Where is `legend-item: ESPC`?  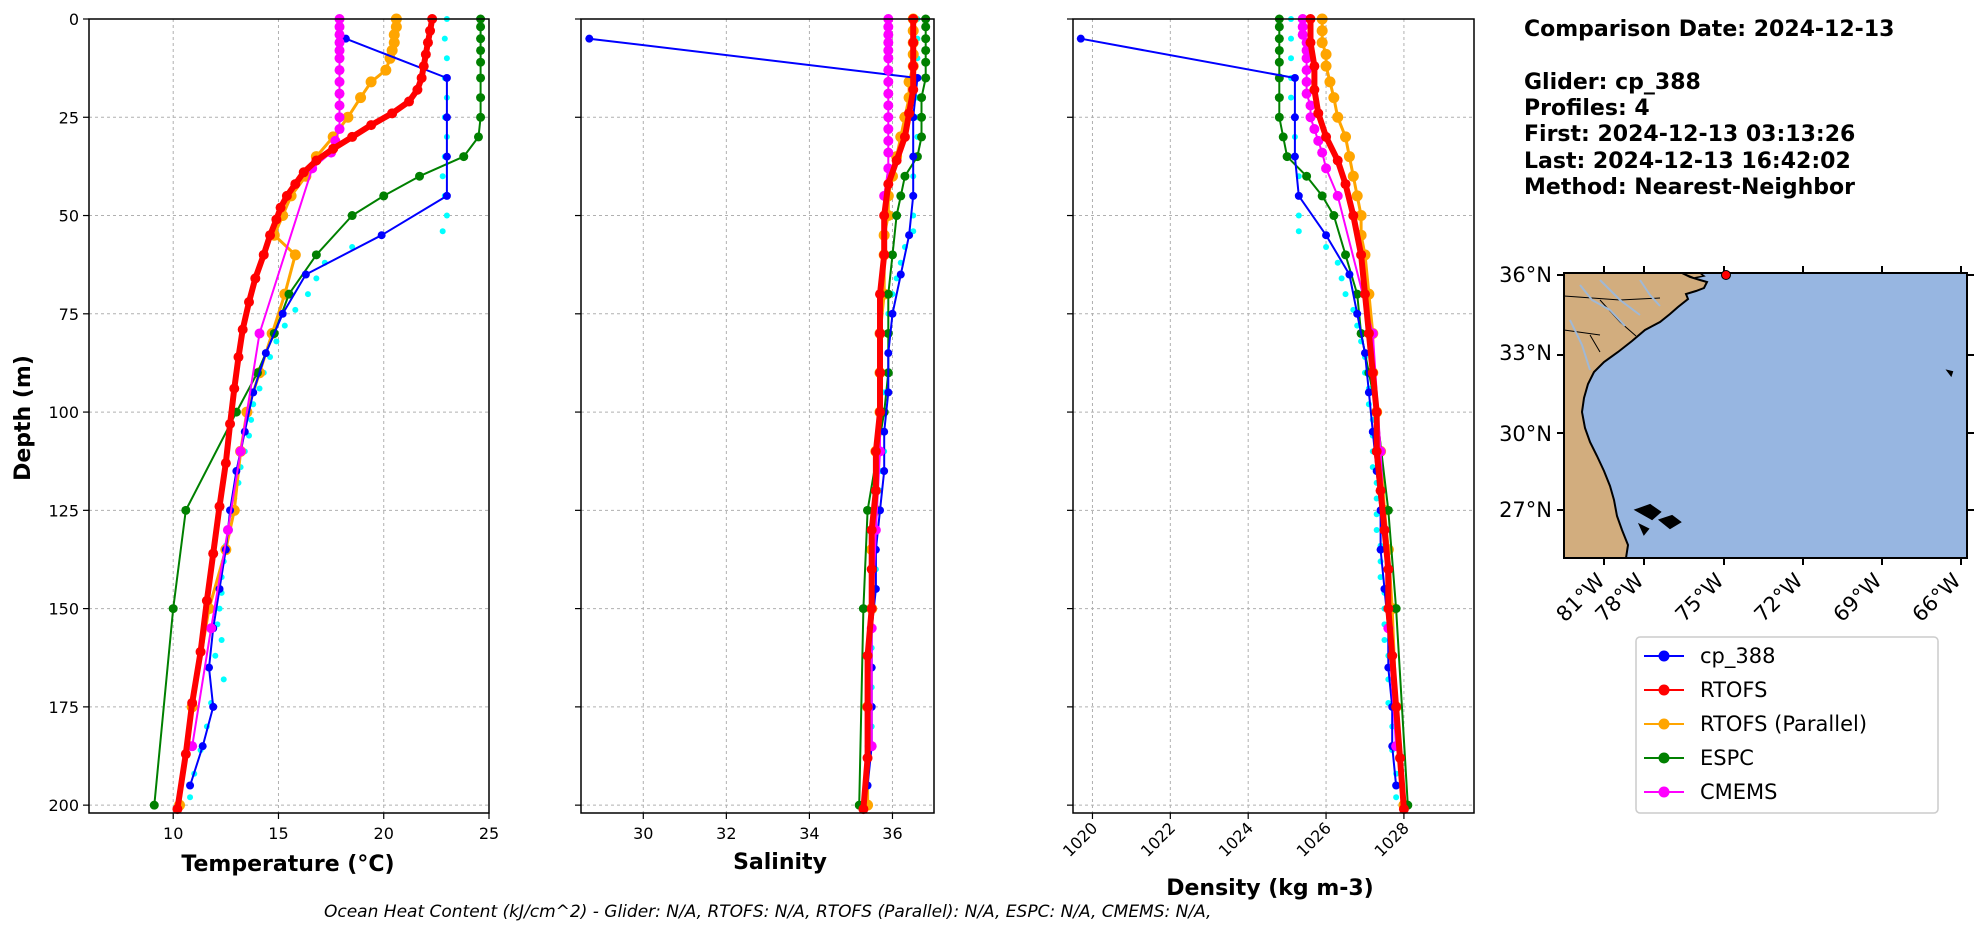 legend-item: ESPC is located at coordinates (1699, 758).